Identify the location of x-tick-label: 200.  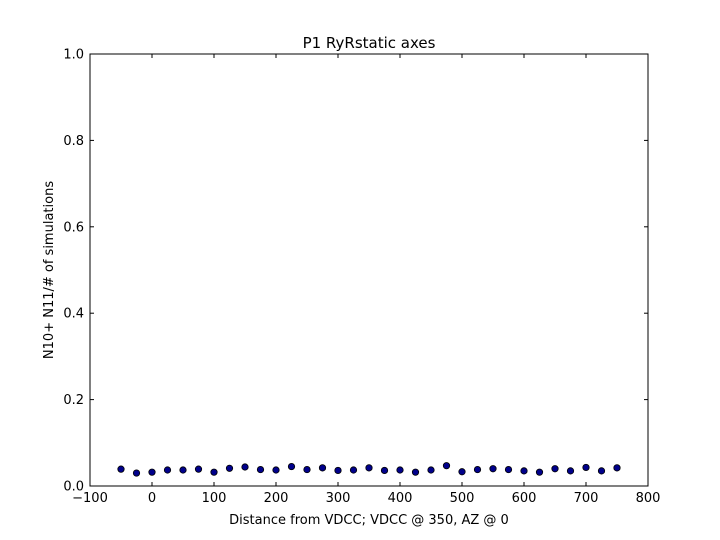
(276, 498).